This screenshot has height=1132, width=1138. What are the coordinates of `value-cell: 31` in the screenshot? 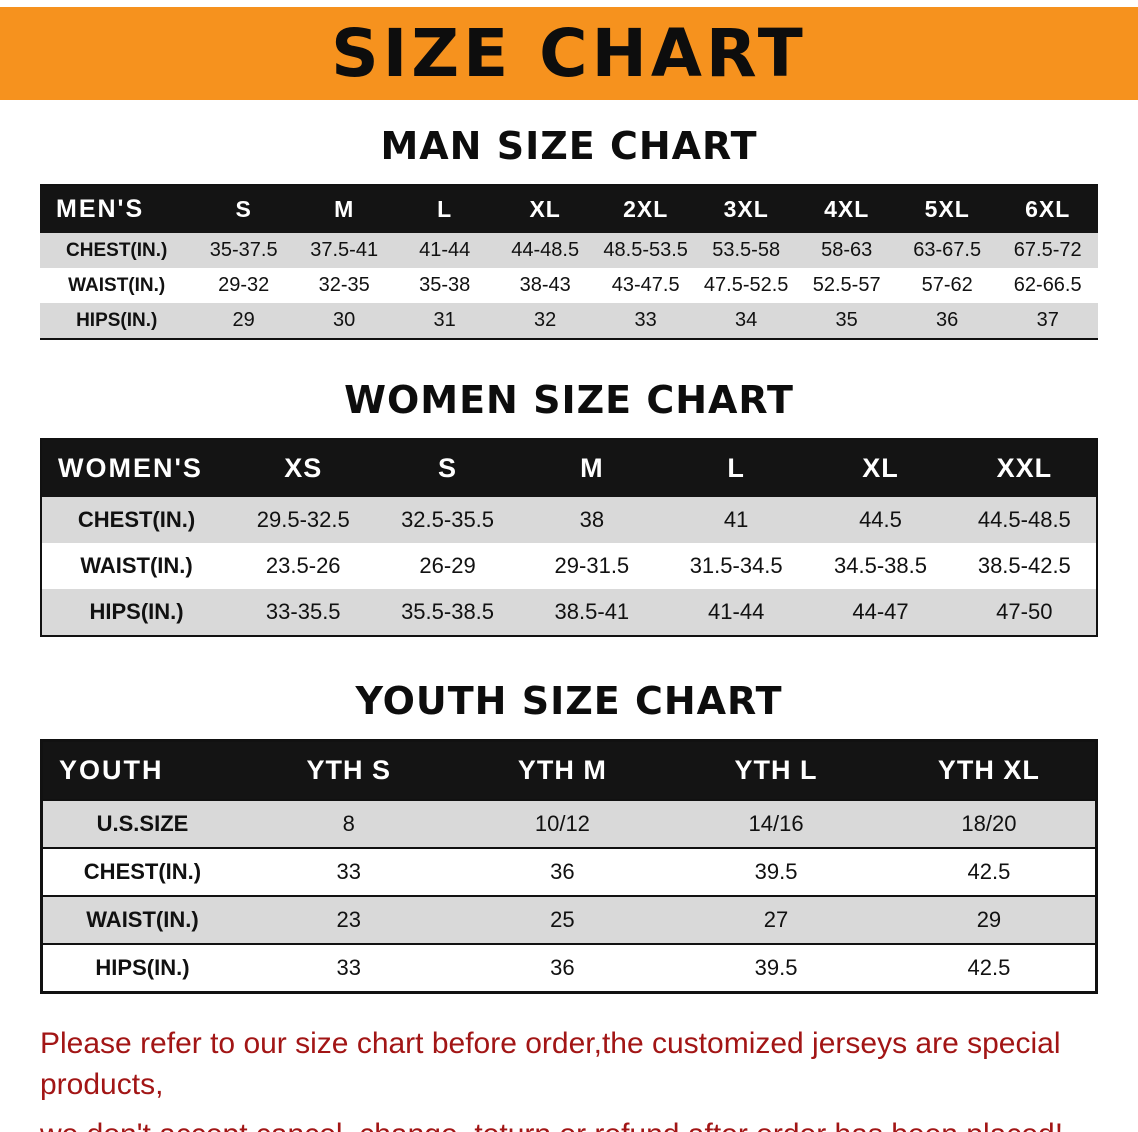 It's located at (444, 320).